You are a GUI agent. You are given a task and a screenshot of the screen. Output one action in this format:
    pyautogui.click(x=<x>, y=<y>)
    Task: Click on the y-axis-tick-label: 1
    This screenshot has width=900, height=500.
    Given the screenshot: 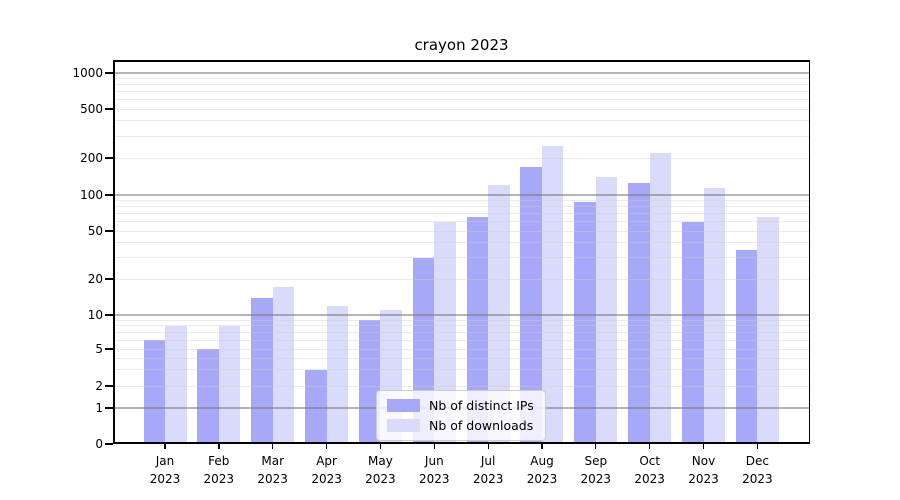 What is the action you would take?
    pyautogui.click(x=99, y=408)
    